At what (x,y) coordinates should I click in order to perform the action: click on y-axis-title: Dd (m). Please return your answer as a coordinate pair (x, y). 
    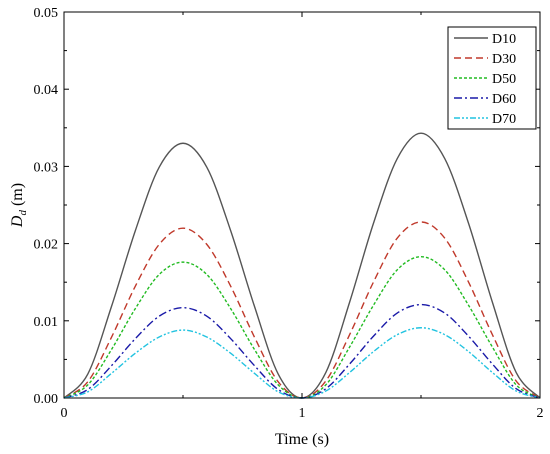
    Looking at the image, I should click on (19, 205).